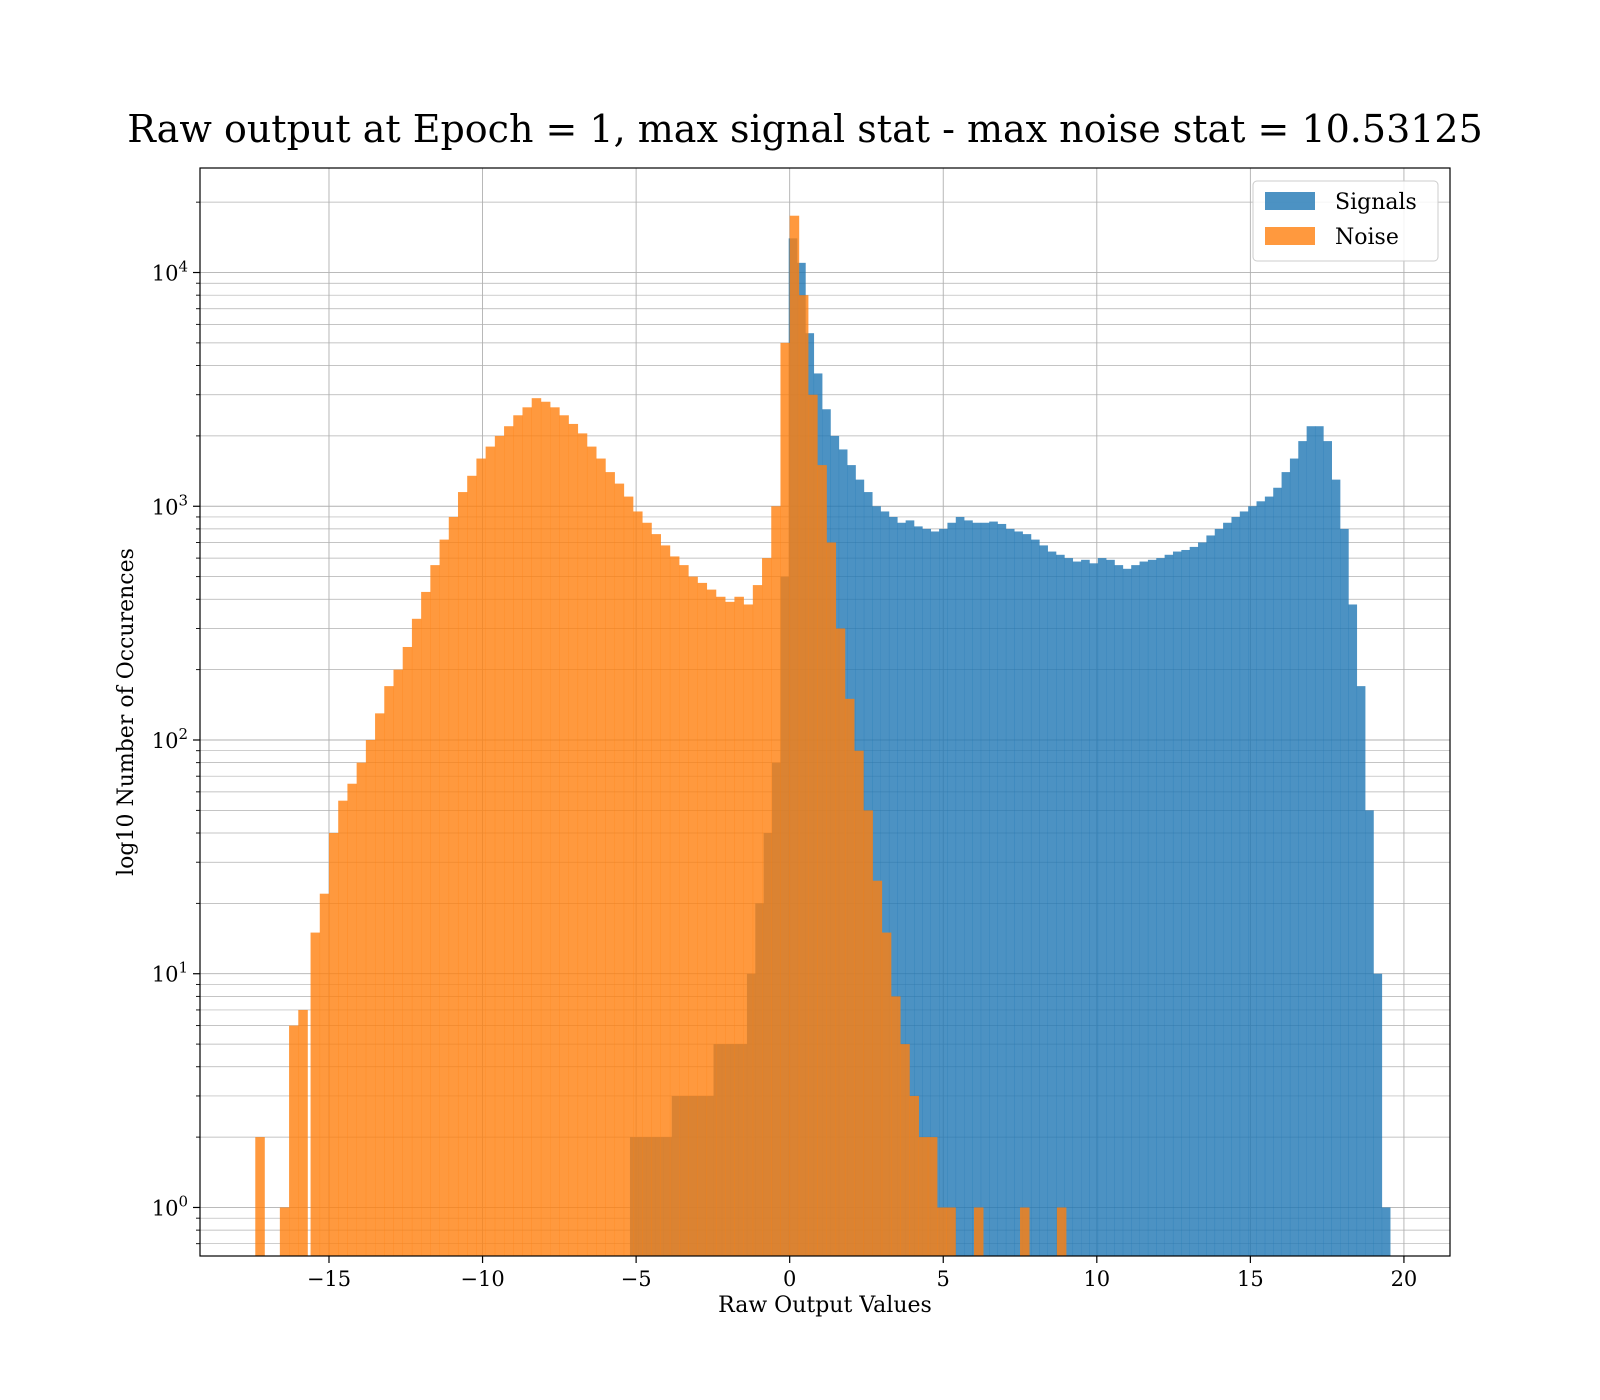 This screenshot has width=1600, height=1400. I want to click on x-axis-label: Raw Output Values, so click(825, 1305).